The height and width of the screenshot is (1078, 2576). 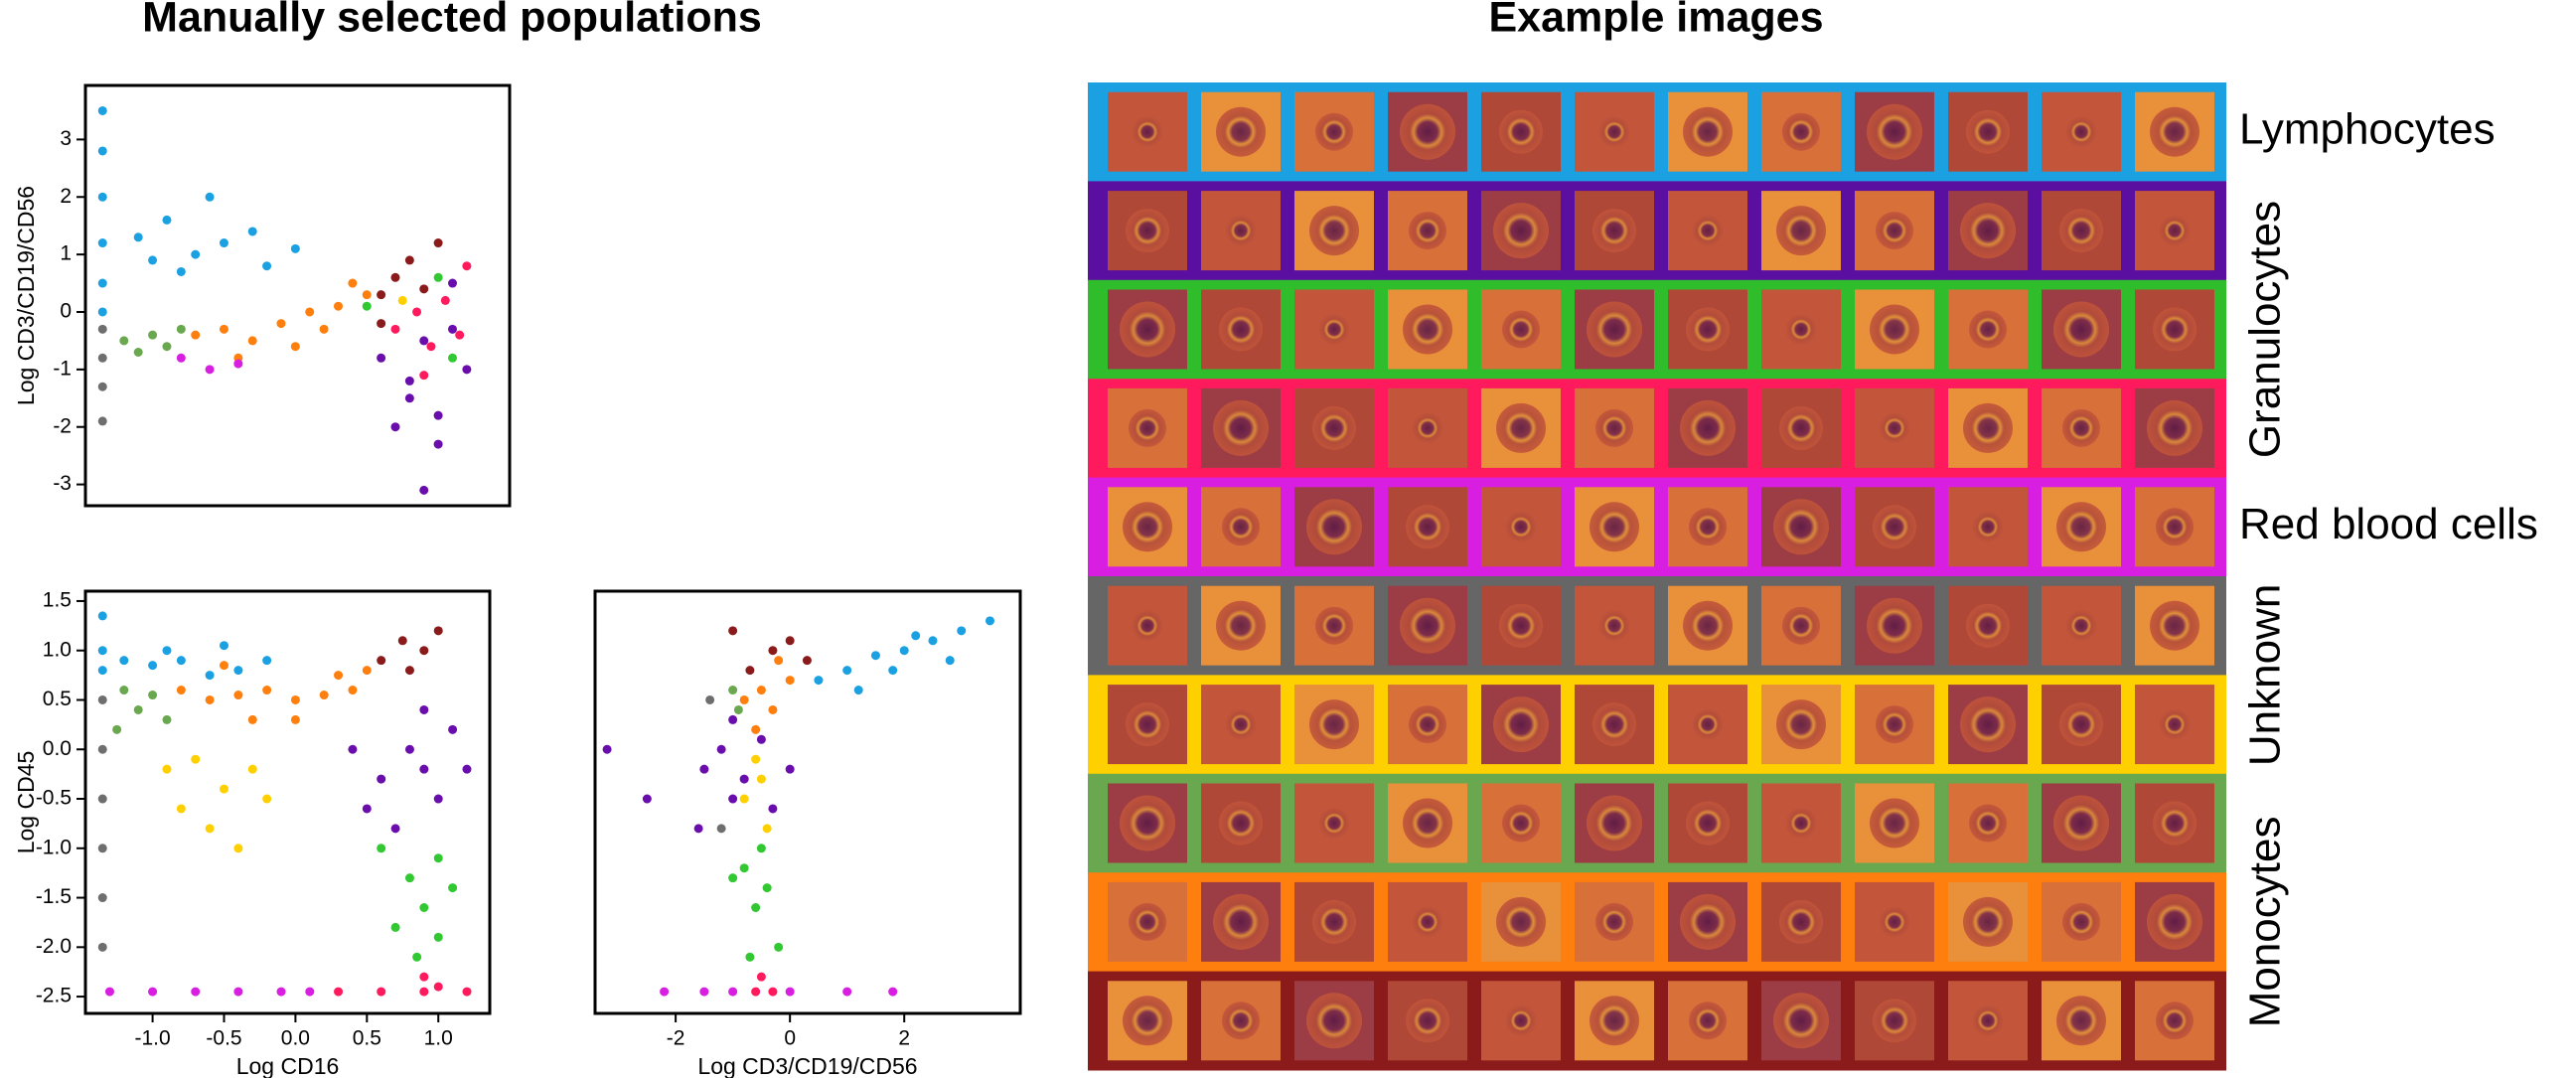 What do you see at coordinates (676, 1039) in the screenshot?
I see `x-tick-label: -2` at bounding box center [676, 1039].